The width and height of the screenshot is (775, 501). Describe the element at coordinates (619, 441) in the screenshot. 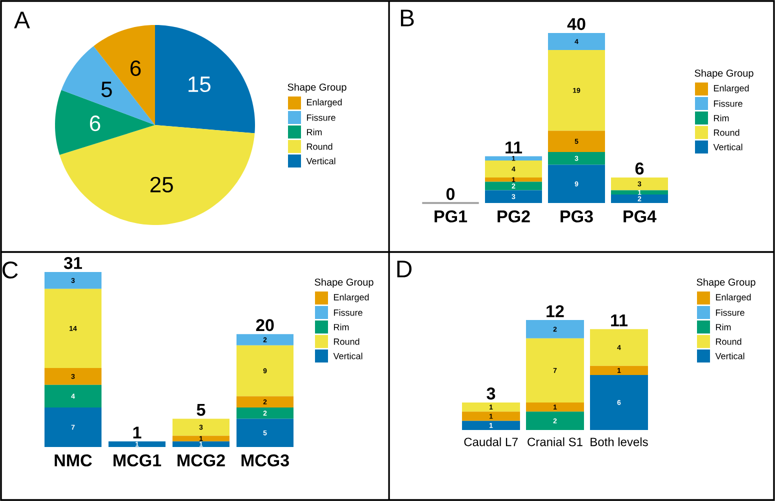

I see `x-tick-label: Both levels` at that location.